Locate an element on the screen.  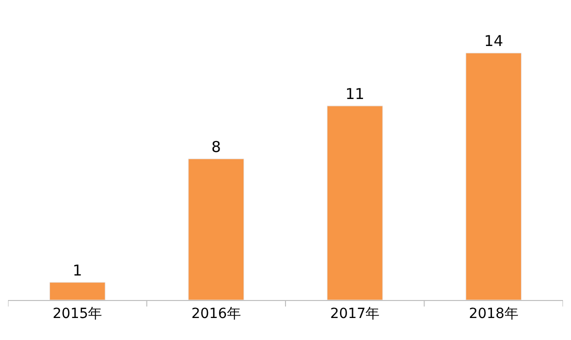
x-tick-label: 2016年 is located at coordinates (216, 314).